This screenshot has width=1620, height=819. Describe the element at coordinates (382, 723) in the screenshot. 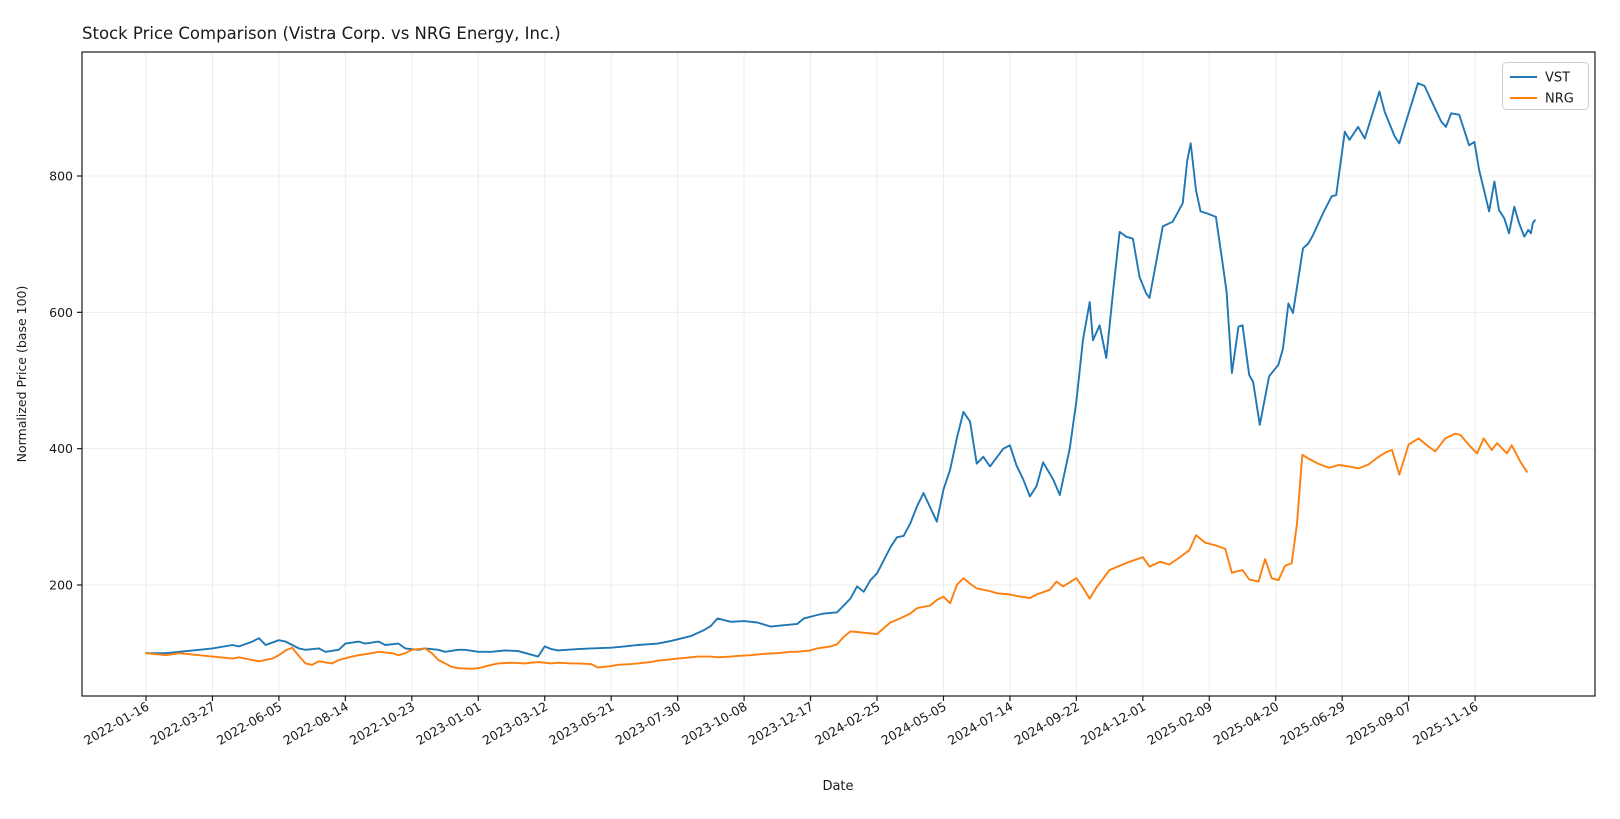

I see `x-tick-label: 2022-10-23` at that location.